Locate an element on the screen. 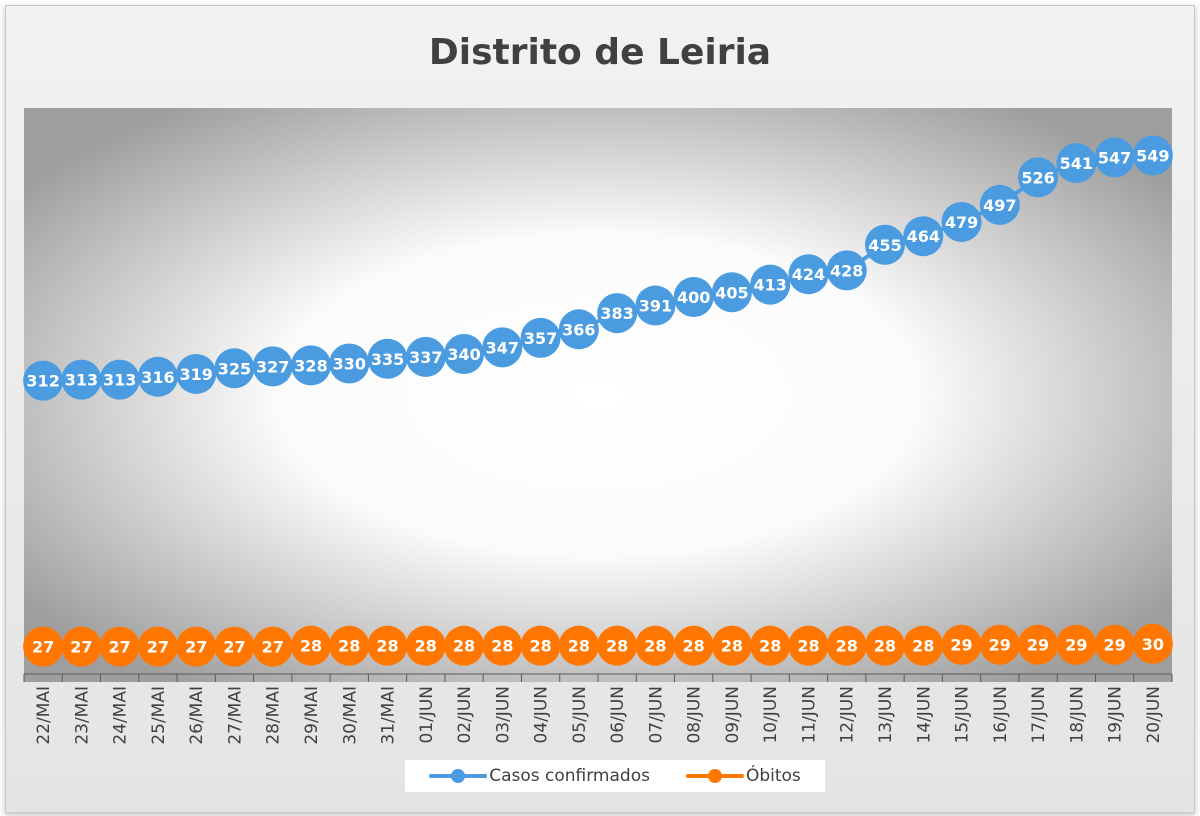  data-label: 325 is located at coordinates (234, 368).